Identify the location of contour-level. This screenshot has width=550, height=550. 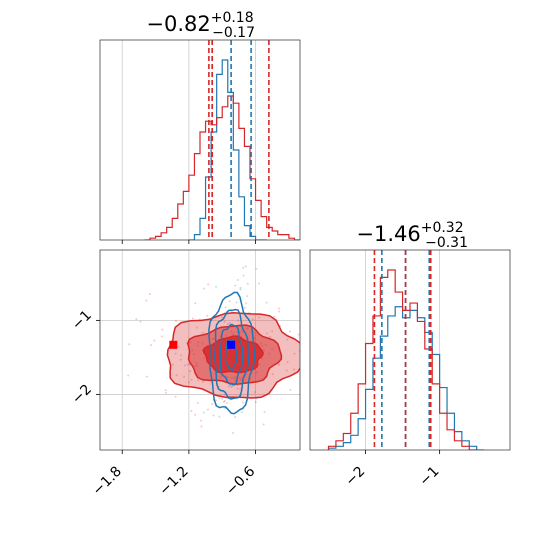
(231, 354).